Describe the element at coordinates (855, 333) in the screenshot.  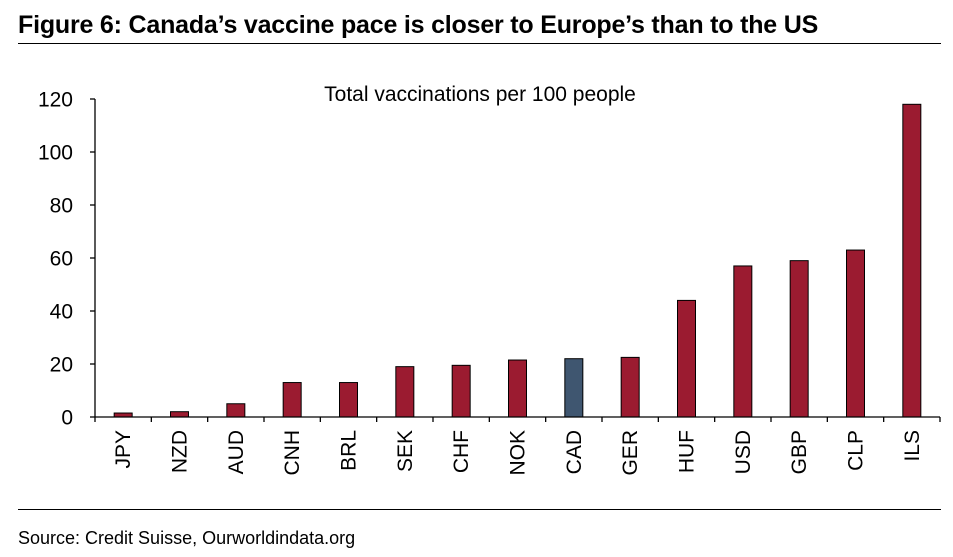
I see `bar-clp` at that location.